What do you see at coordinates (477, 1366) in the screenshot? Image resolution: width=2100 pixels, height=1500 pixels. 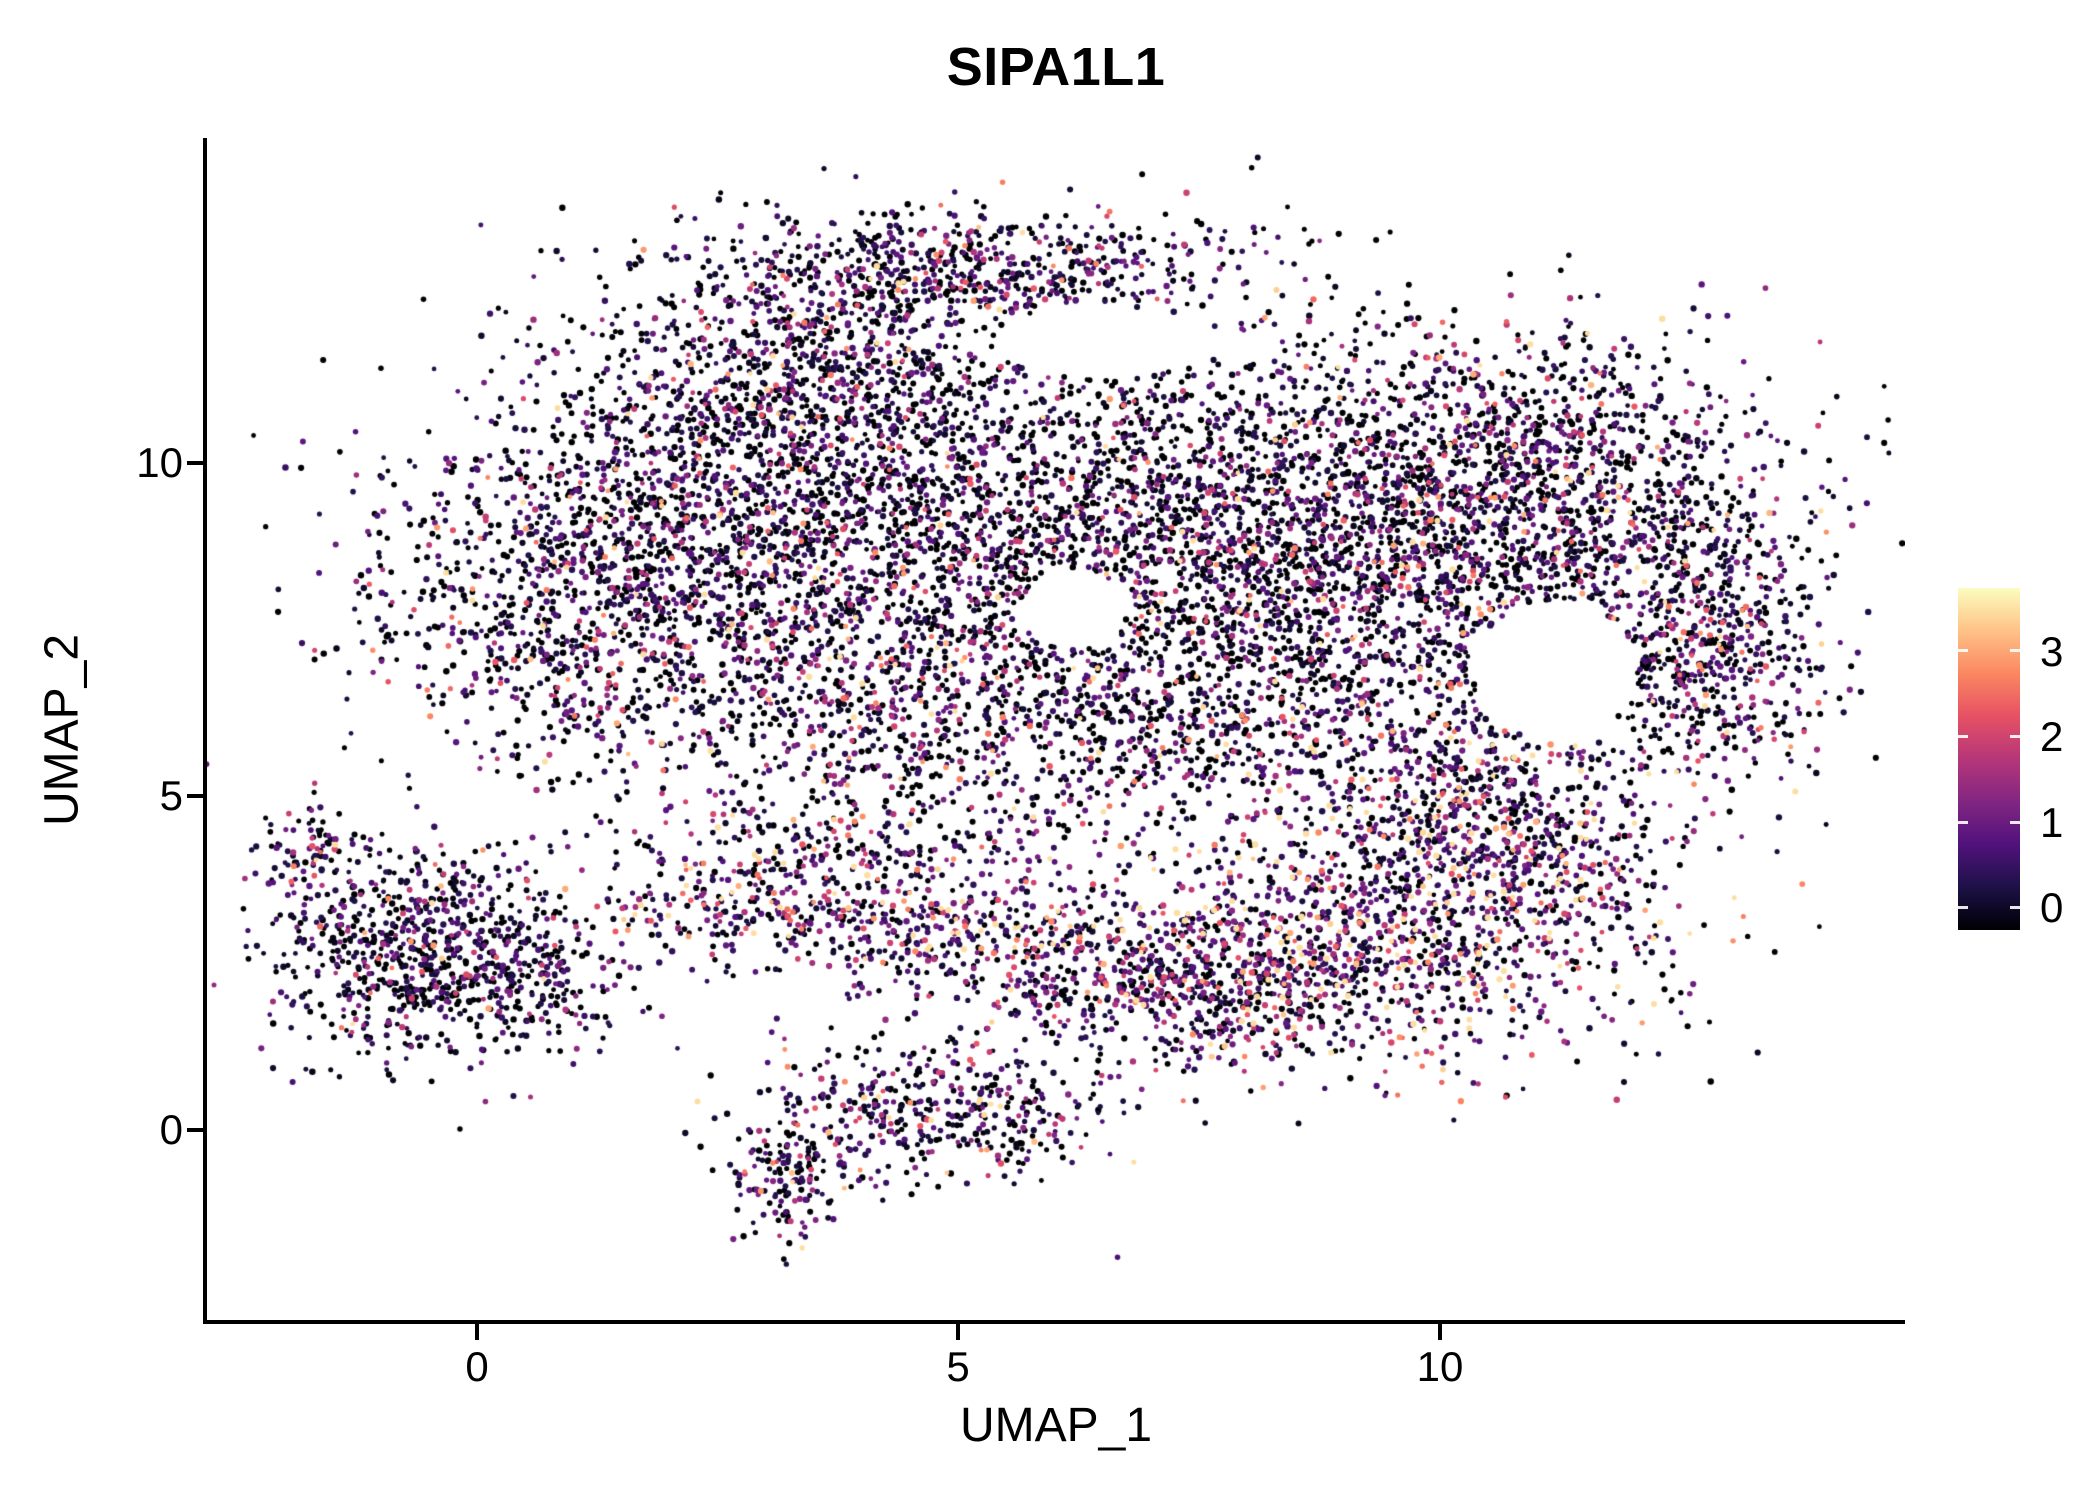 I see `x-tick-label: 0` at bounding box center [477, 1366].